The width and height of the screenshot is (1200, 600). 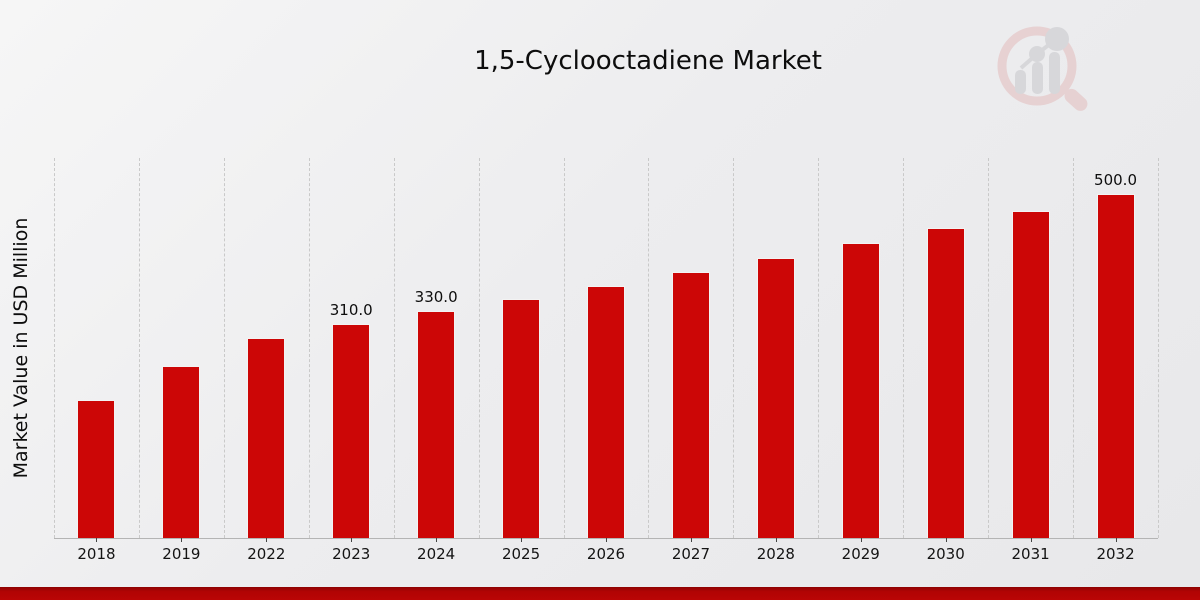 What do you see at coordinates (1030, 374) in the screenshot?
I see `bar-2031` at bounding box center [1030, 374].